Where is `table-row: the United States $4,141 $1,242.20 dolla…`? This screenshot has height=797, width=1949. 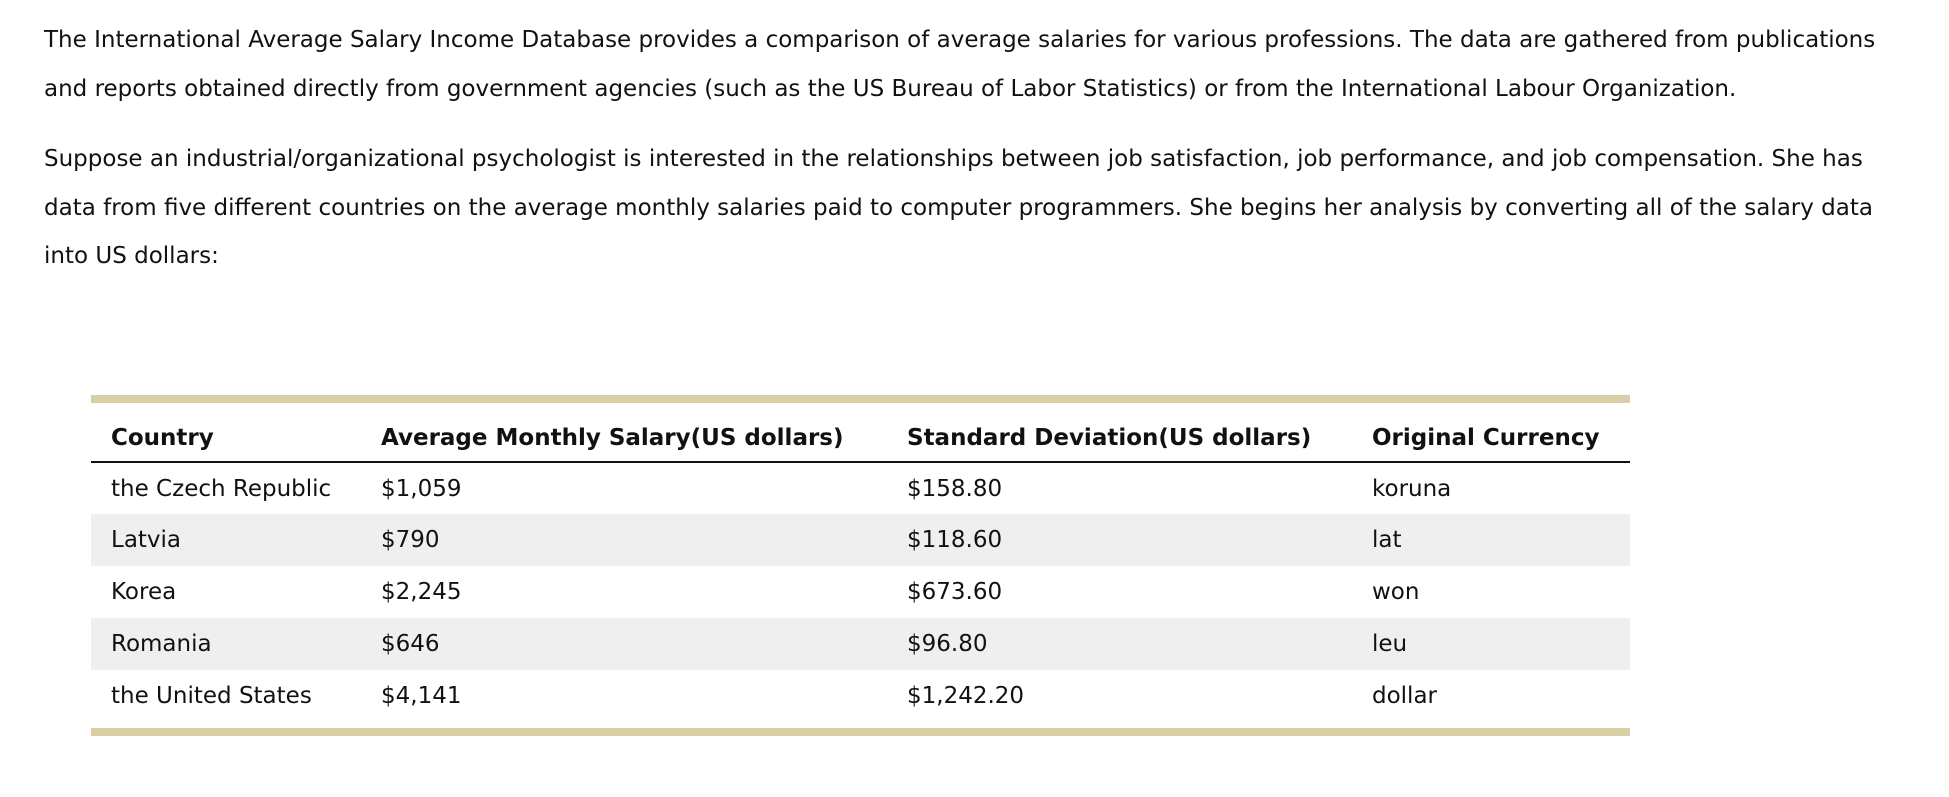 table-row: the United States $4,141 $1,242.20 dolla… is located at coordinates (860, 699).